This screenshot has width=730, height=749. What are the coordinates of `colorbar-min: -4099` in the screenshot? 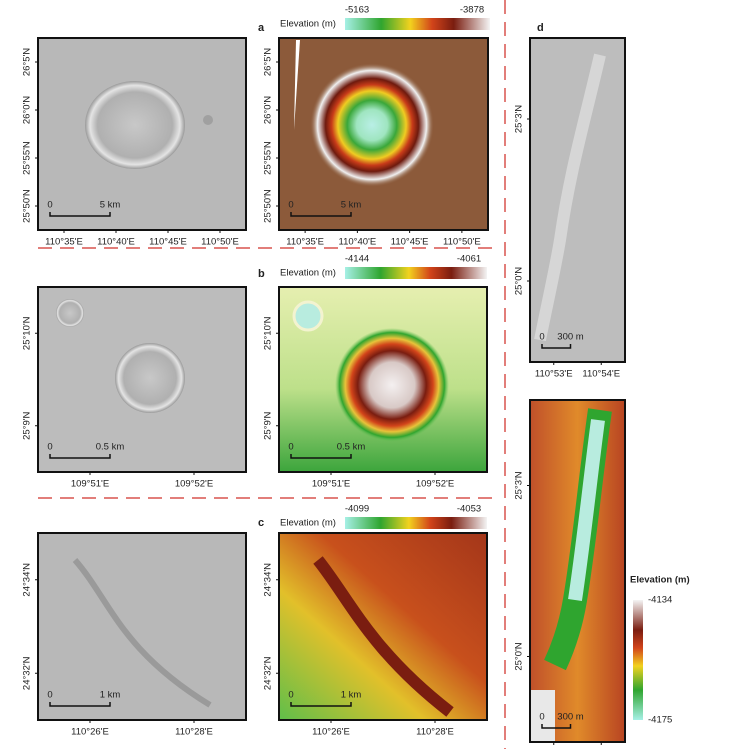 It's located at (357, 509).